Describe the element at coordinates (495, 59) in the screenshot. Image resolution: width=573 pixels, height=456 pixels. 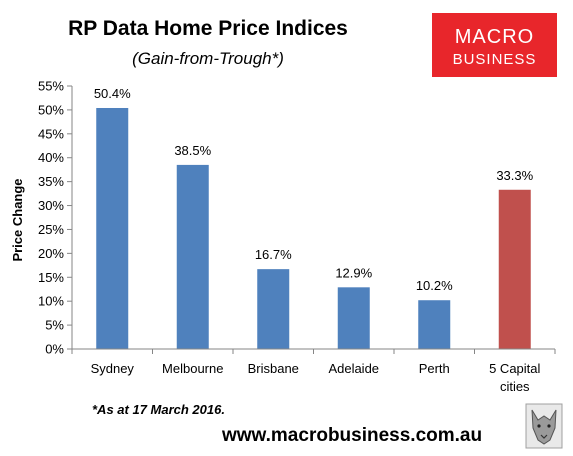
I see `logo-text-business: BUSINESS` at that location.